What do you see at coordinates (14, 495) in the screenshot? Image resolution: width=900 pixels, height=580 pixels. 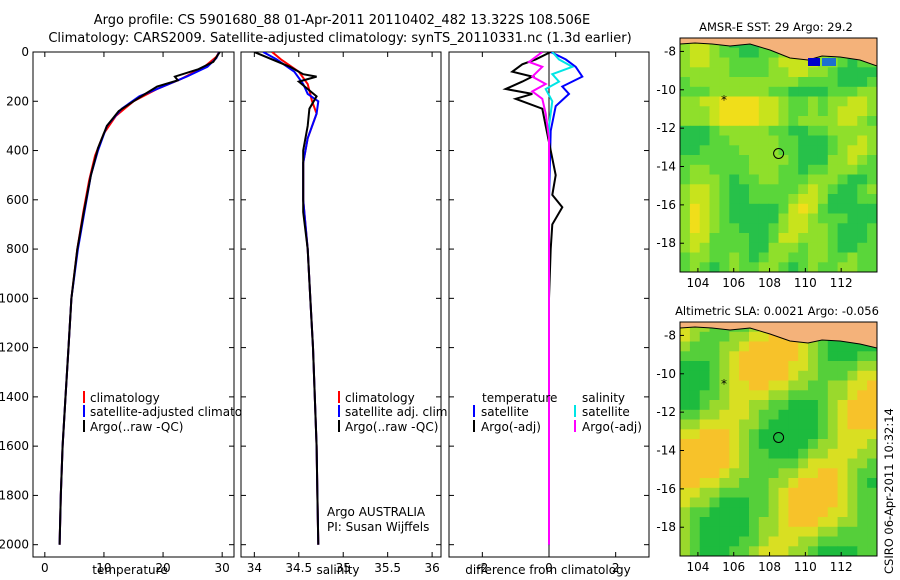 I see `y-tick-label: 1800` at bounding box center [14, 495].